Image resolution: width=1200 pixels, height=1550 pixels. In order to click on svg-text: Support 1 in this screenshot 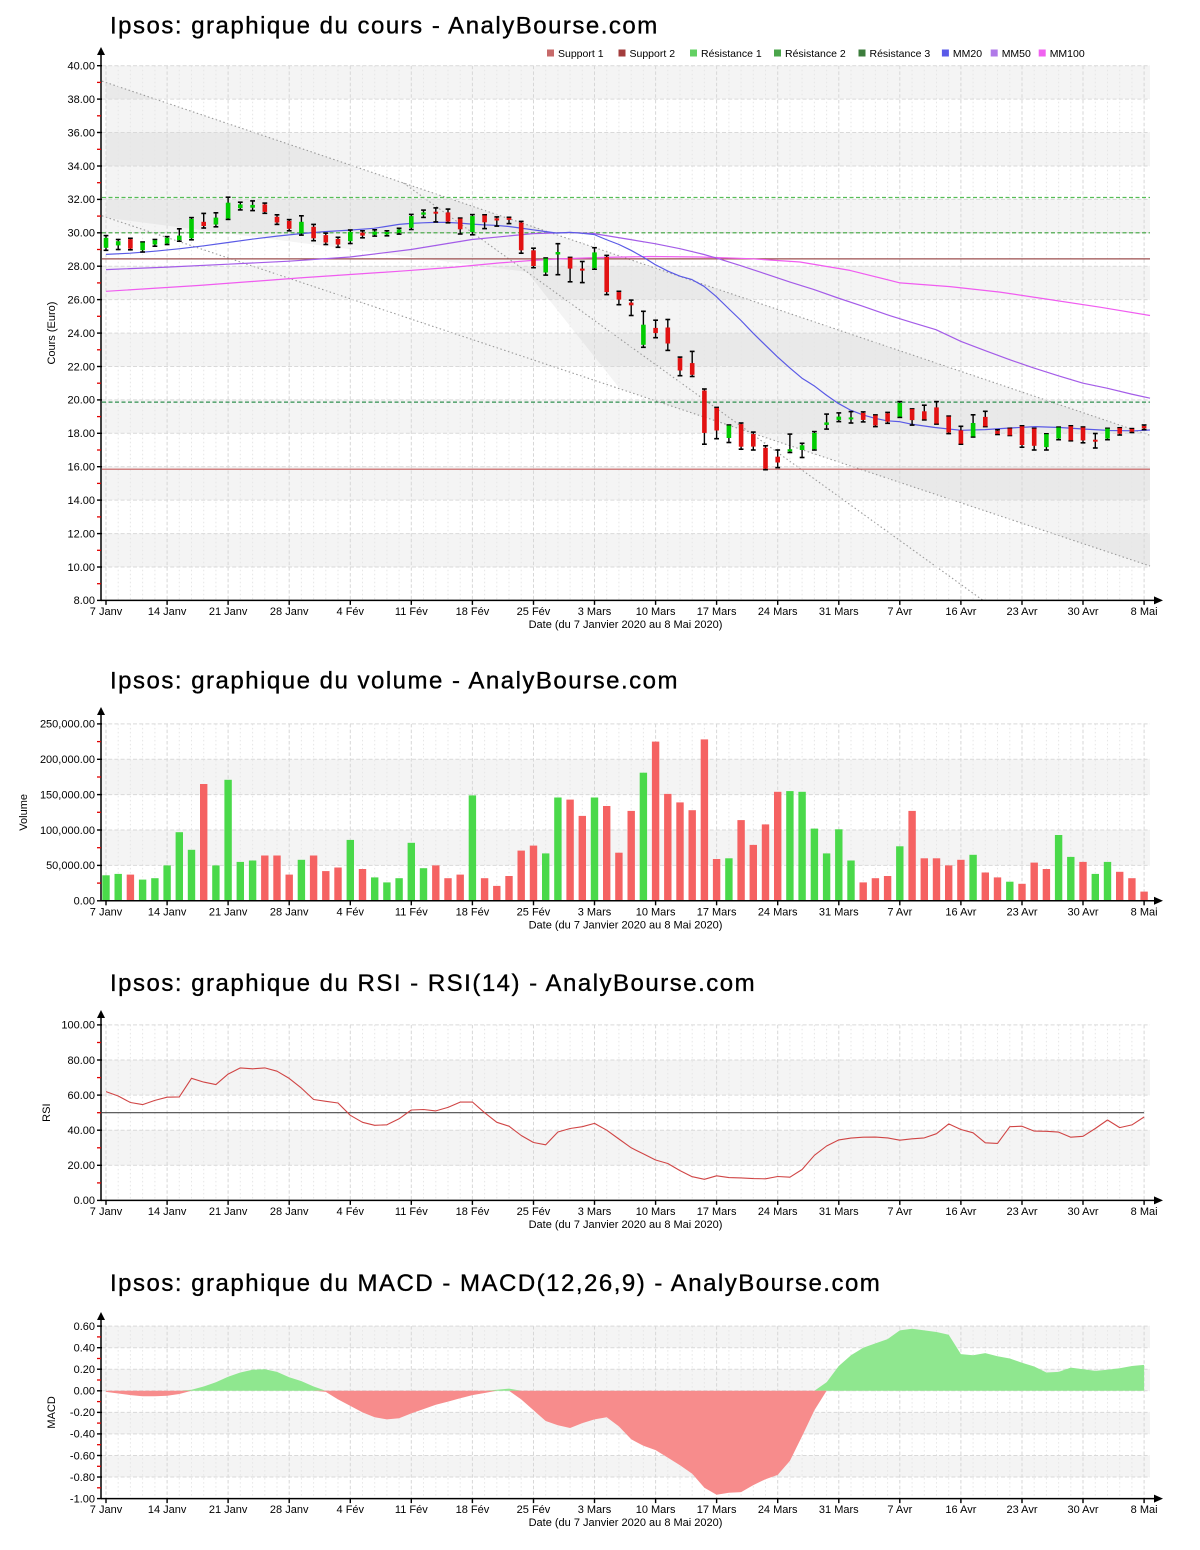, I will do `click(581, 54)`.